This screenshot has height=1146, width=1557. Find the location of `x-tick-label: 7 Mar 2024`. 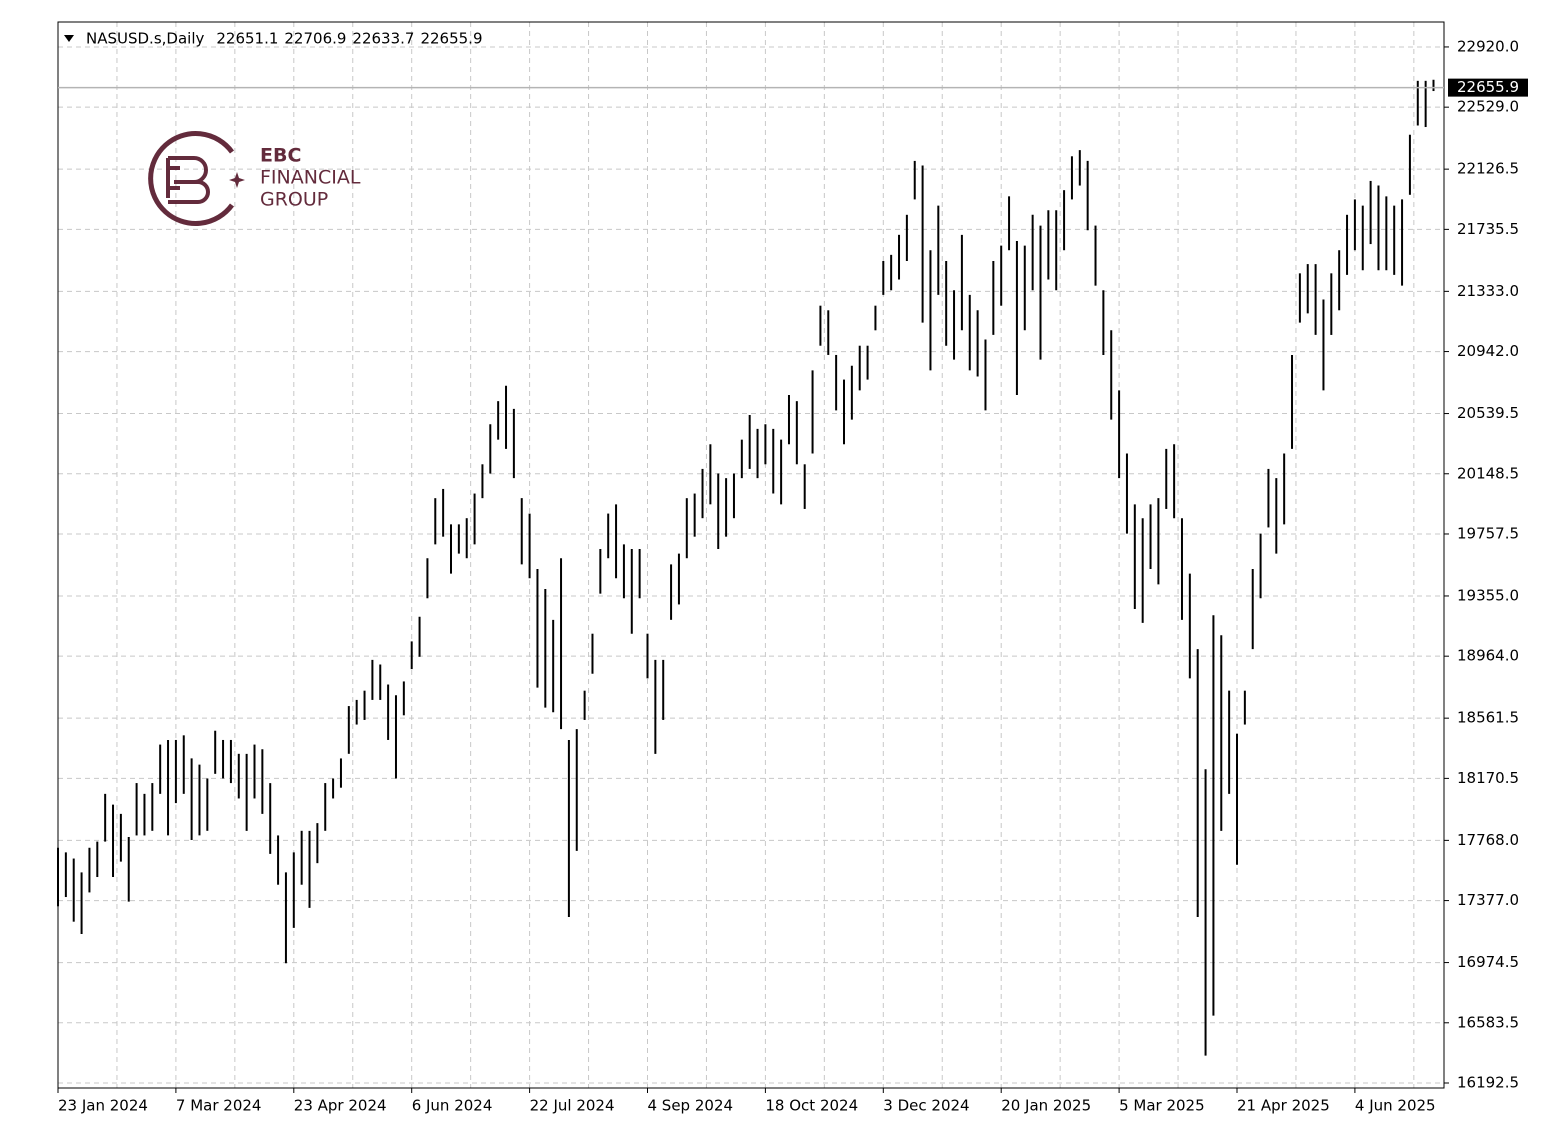

x-tick-label: 7 Mar 2024 is located at coordinates (219, 1106).